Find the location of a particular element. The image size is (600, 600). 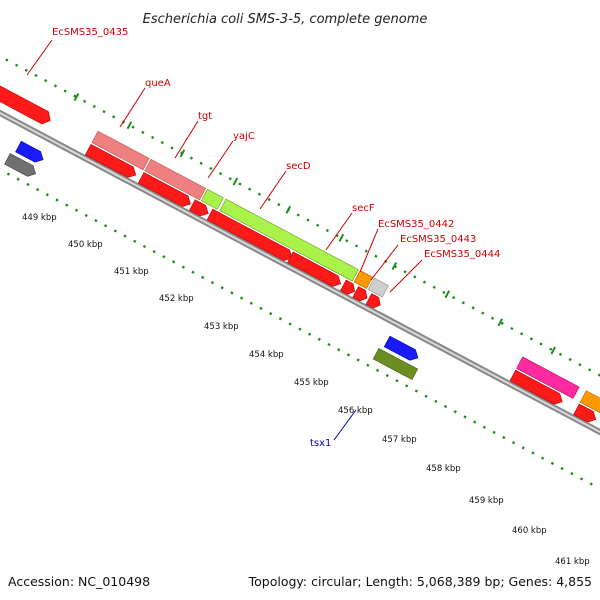

label-secD: secD is located at coordinates (298, 166).